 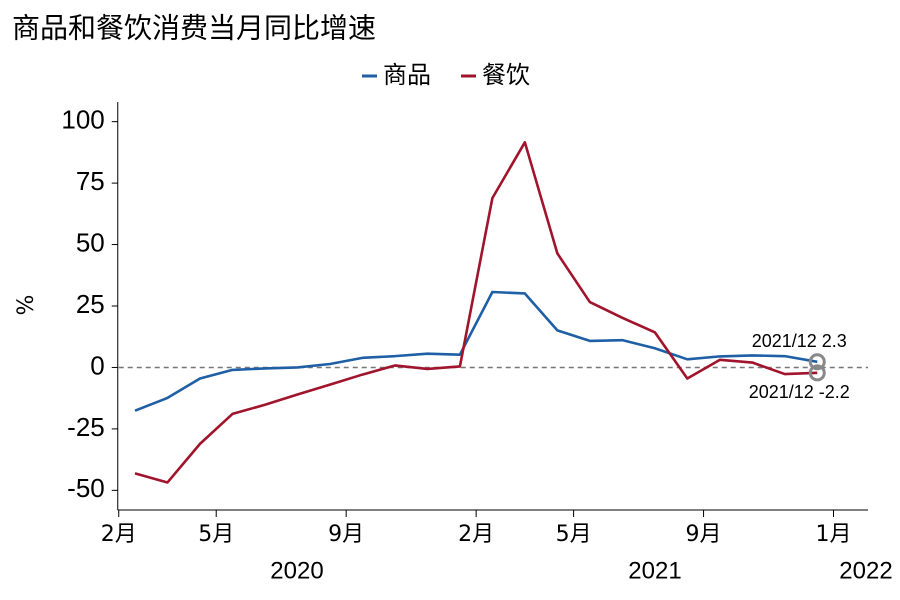 What do you see at coordinates (865, 570) in the screenshot?
I see `year-label: 2022` at bounding box center [865, 570].